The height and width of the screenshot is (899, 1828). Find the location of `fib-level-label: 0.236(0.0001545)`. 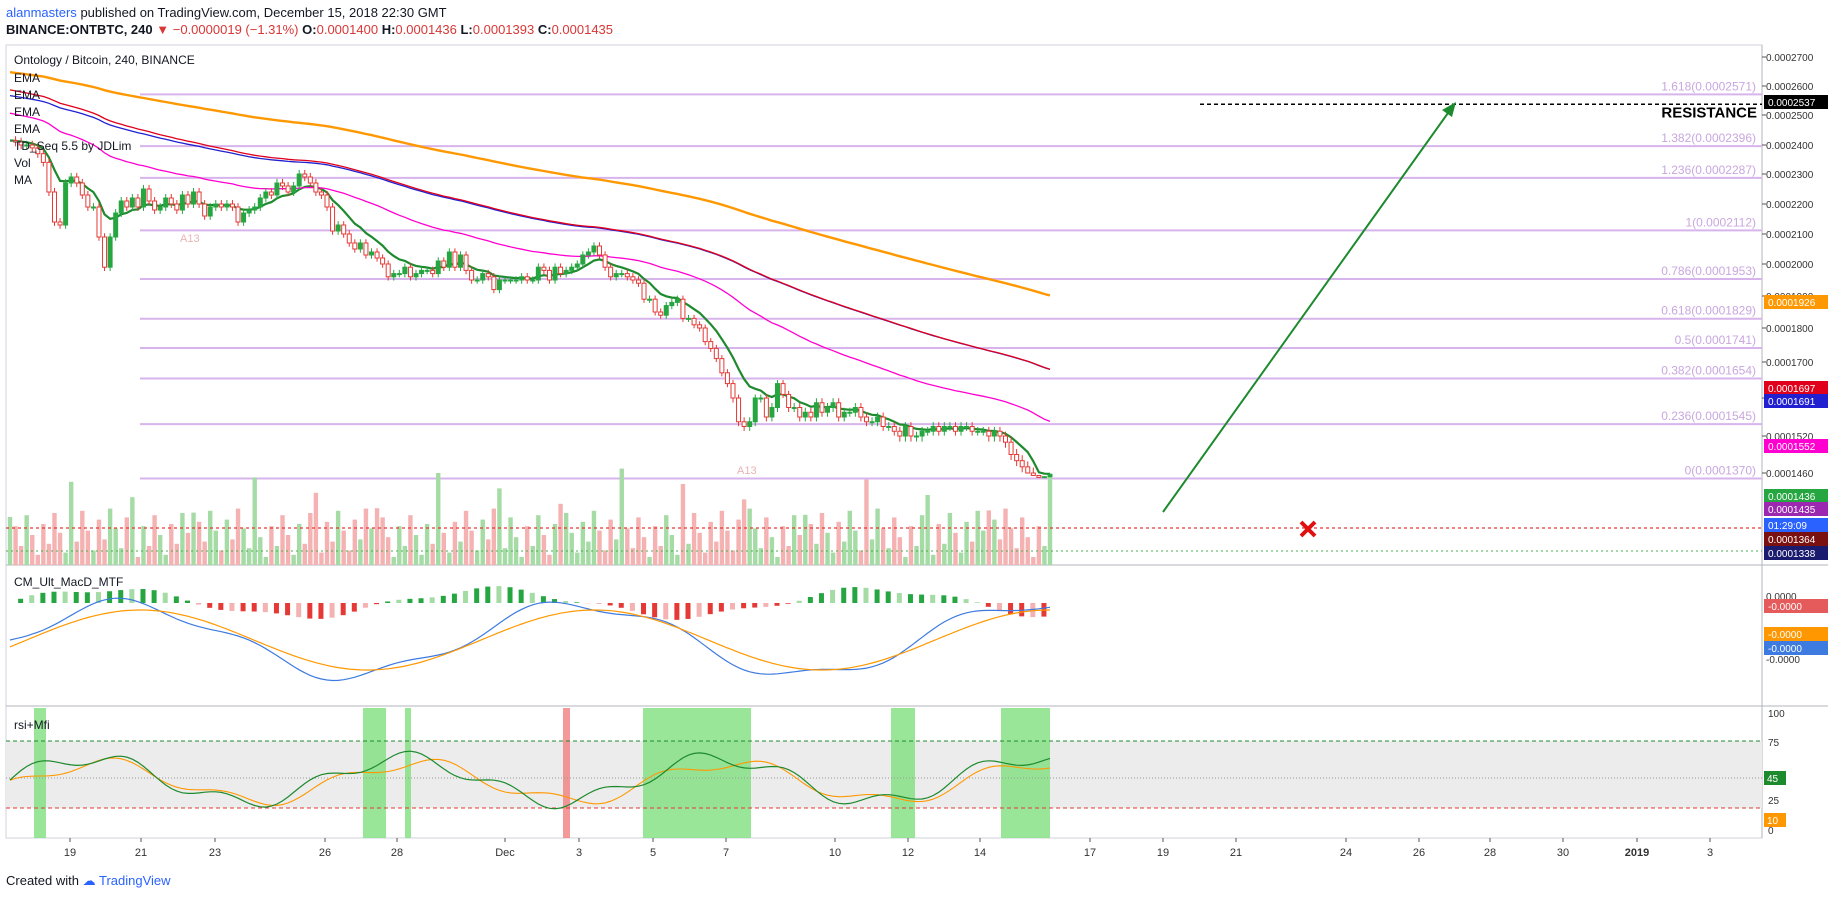

fib-level-label: 0.236(0.0001545) is located at coordinates (1708, 416).